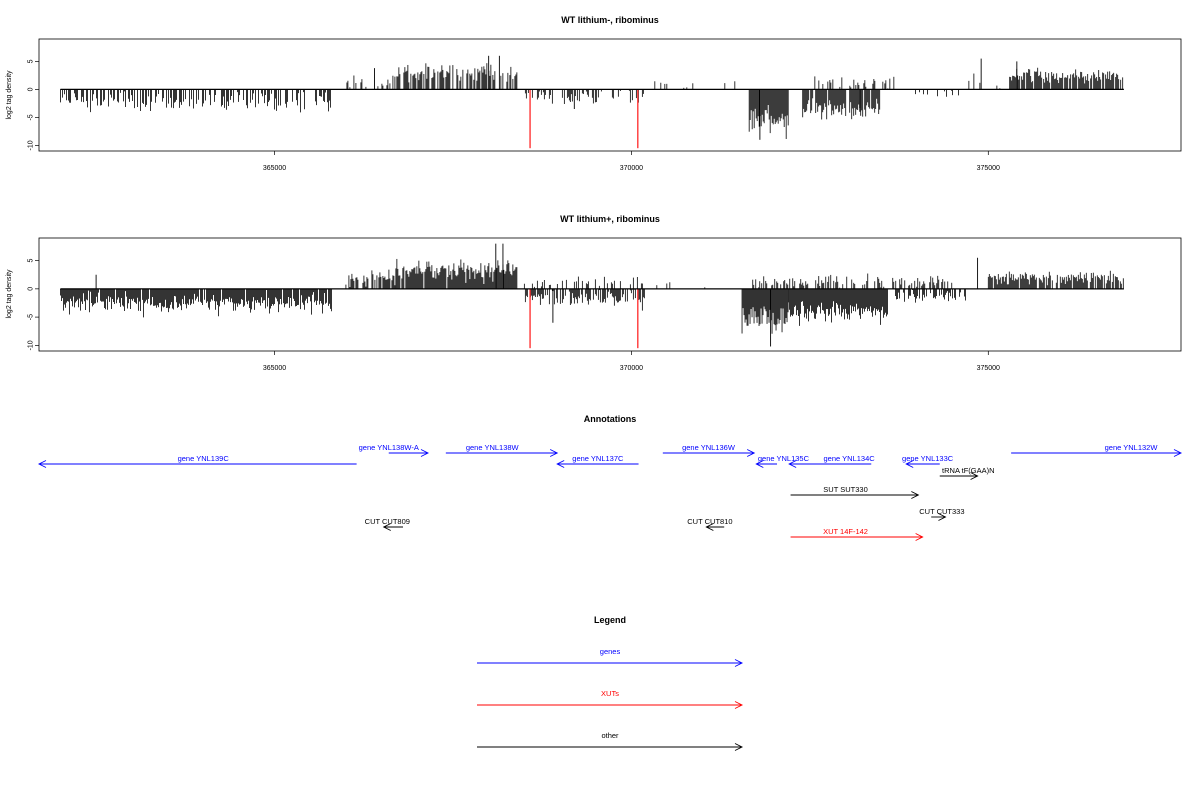 Image resolution: width=1200 pixels, height=800 pixels. Describe the element at coordinates (928, 458) in the screenshot. I see `annotation-label: gene YNL133C` at that location.